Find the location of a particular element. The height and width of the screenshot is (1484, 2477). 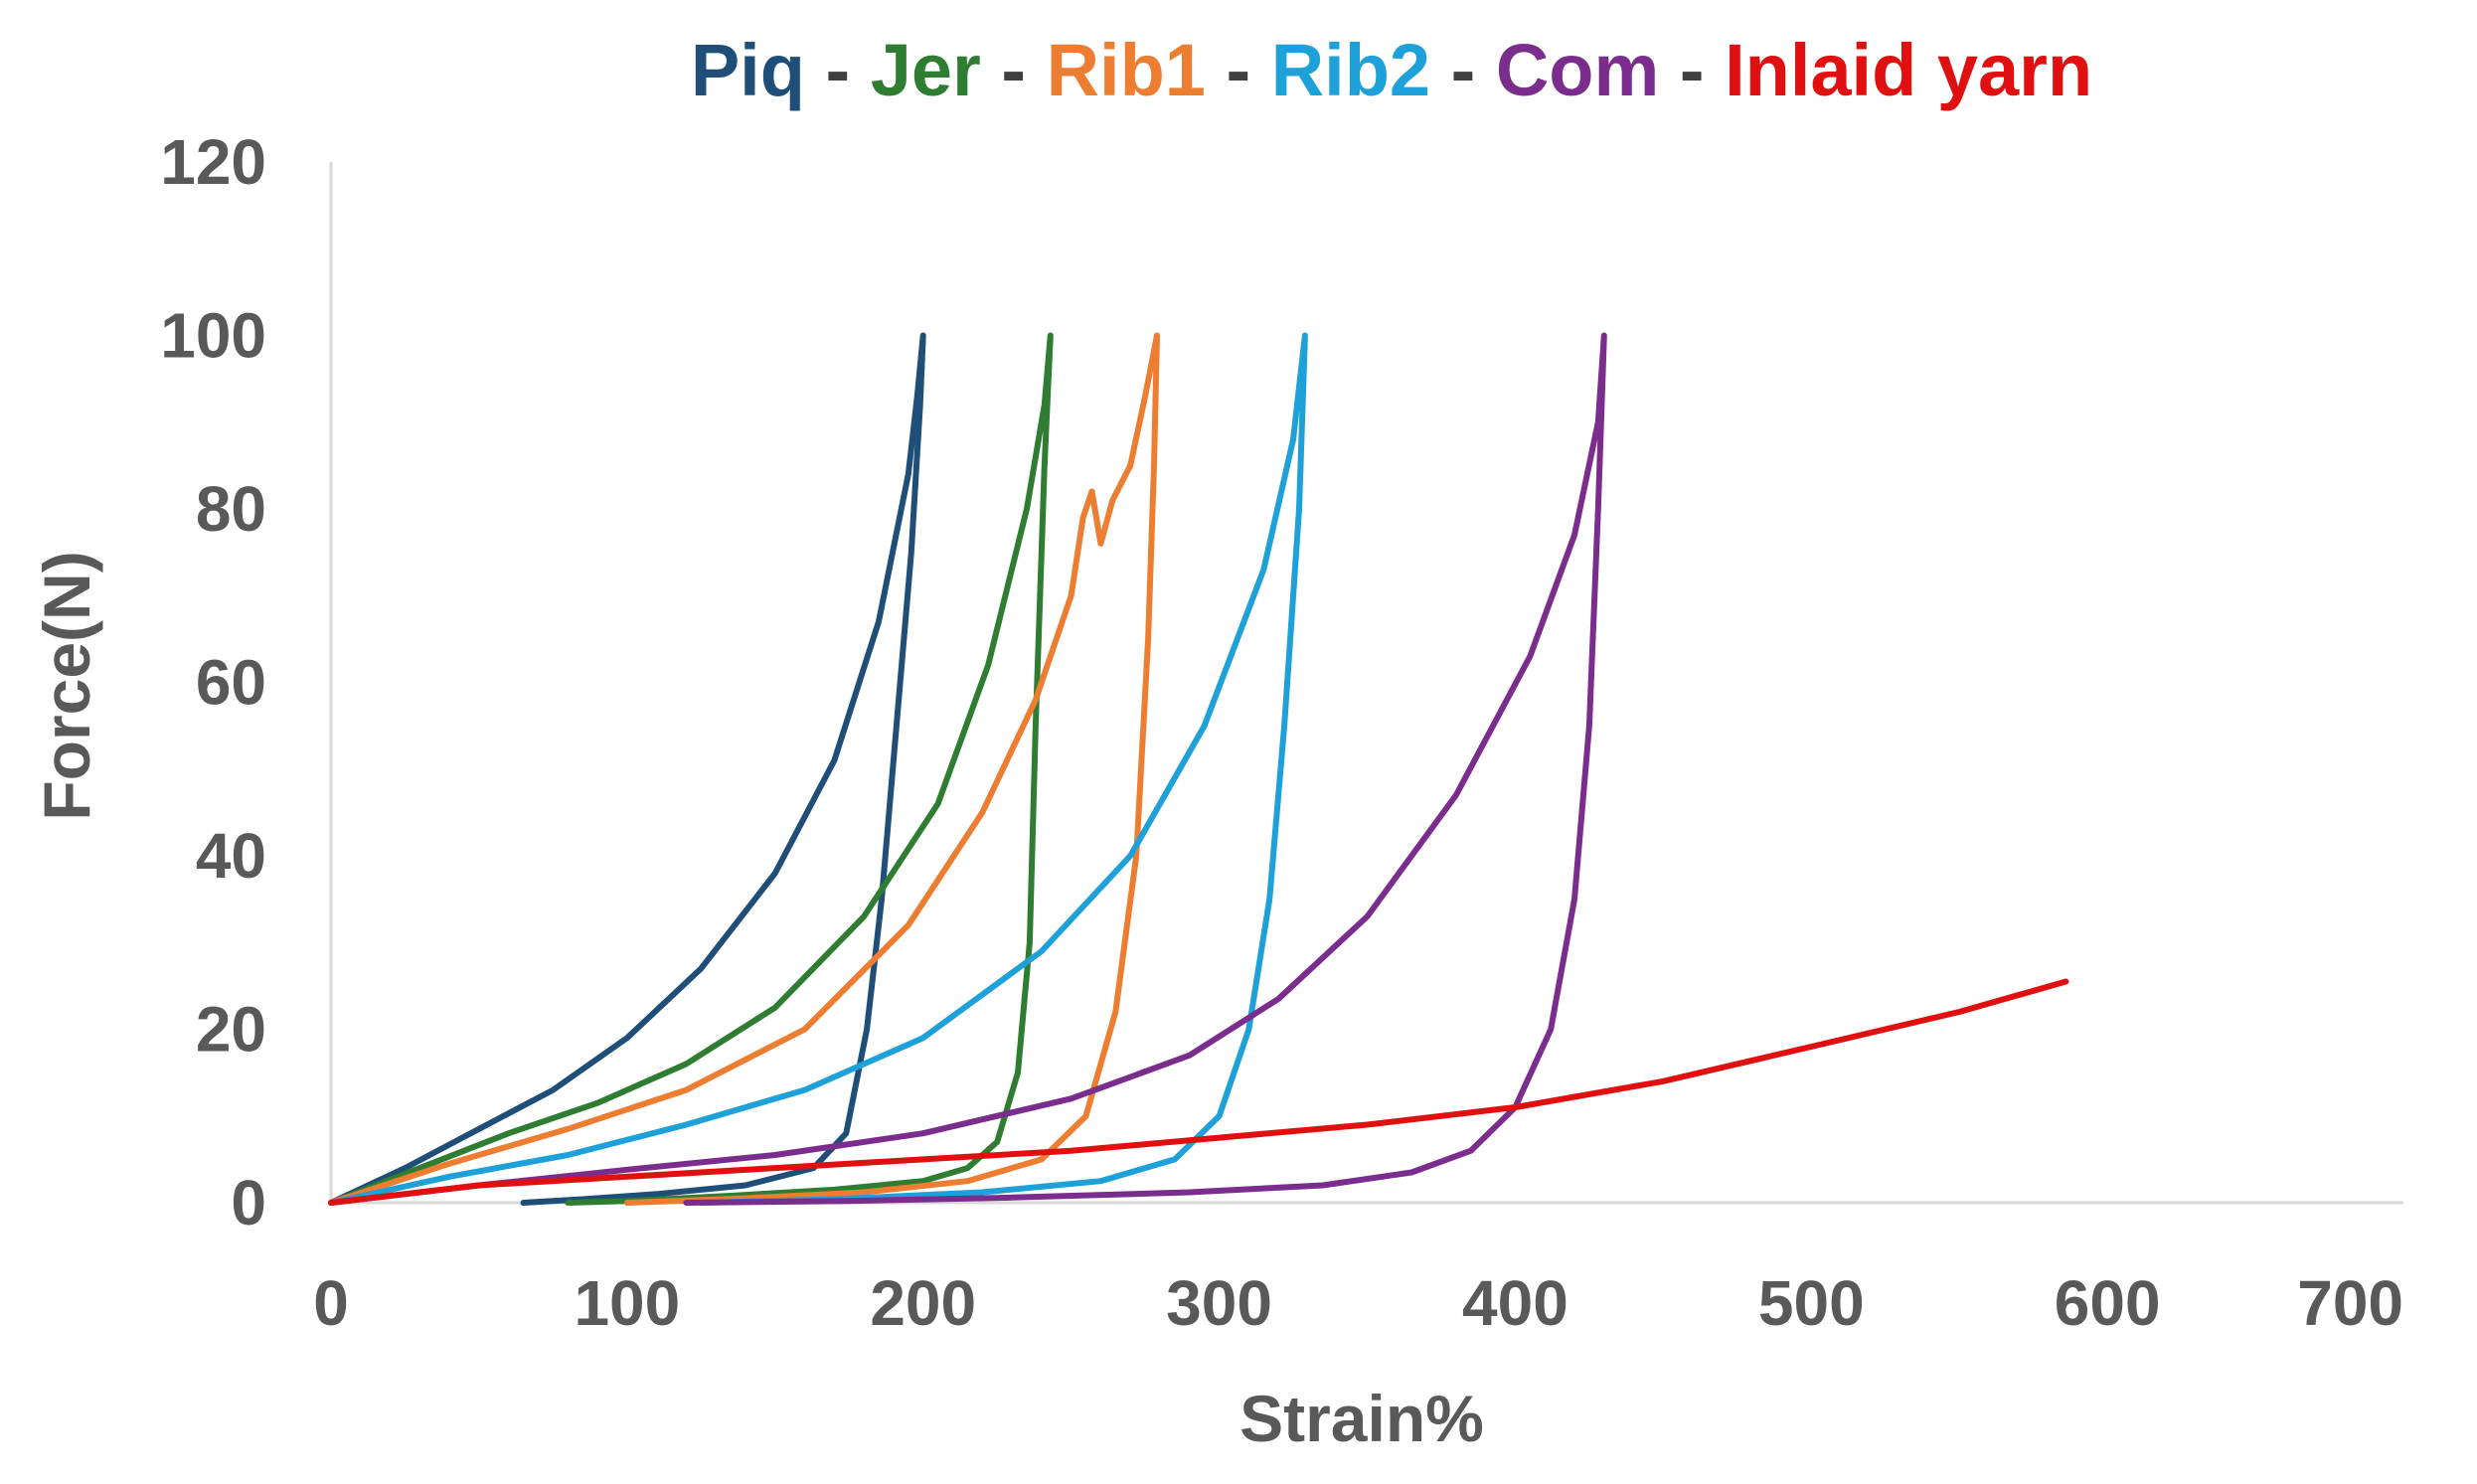

x-tick-label: 700 is located at coordinates (2350, 1303).